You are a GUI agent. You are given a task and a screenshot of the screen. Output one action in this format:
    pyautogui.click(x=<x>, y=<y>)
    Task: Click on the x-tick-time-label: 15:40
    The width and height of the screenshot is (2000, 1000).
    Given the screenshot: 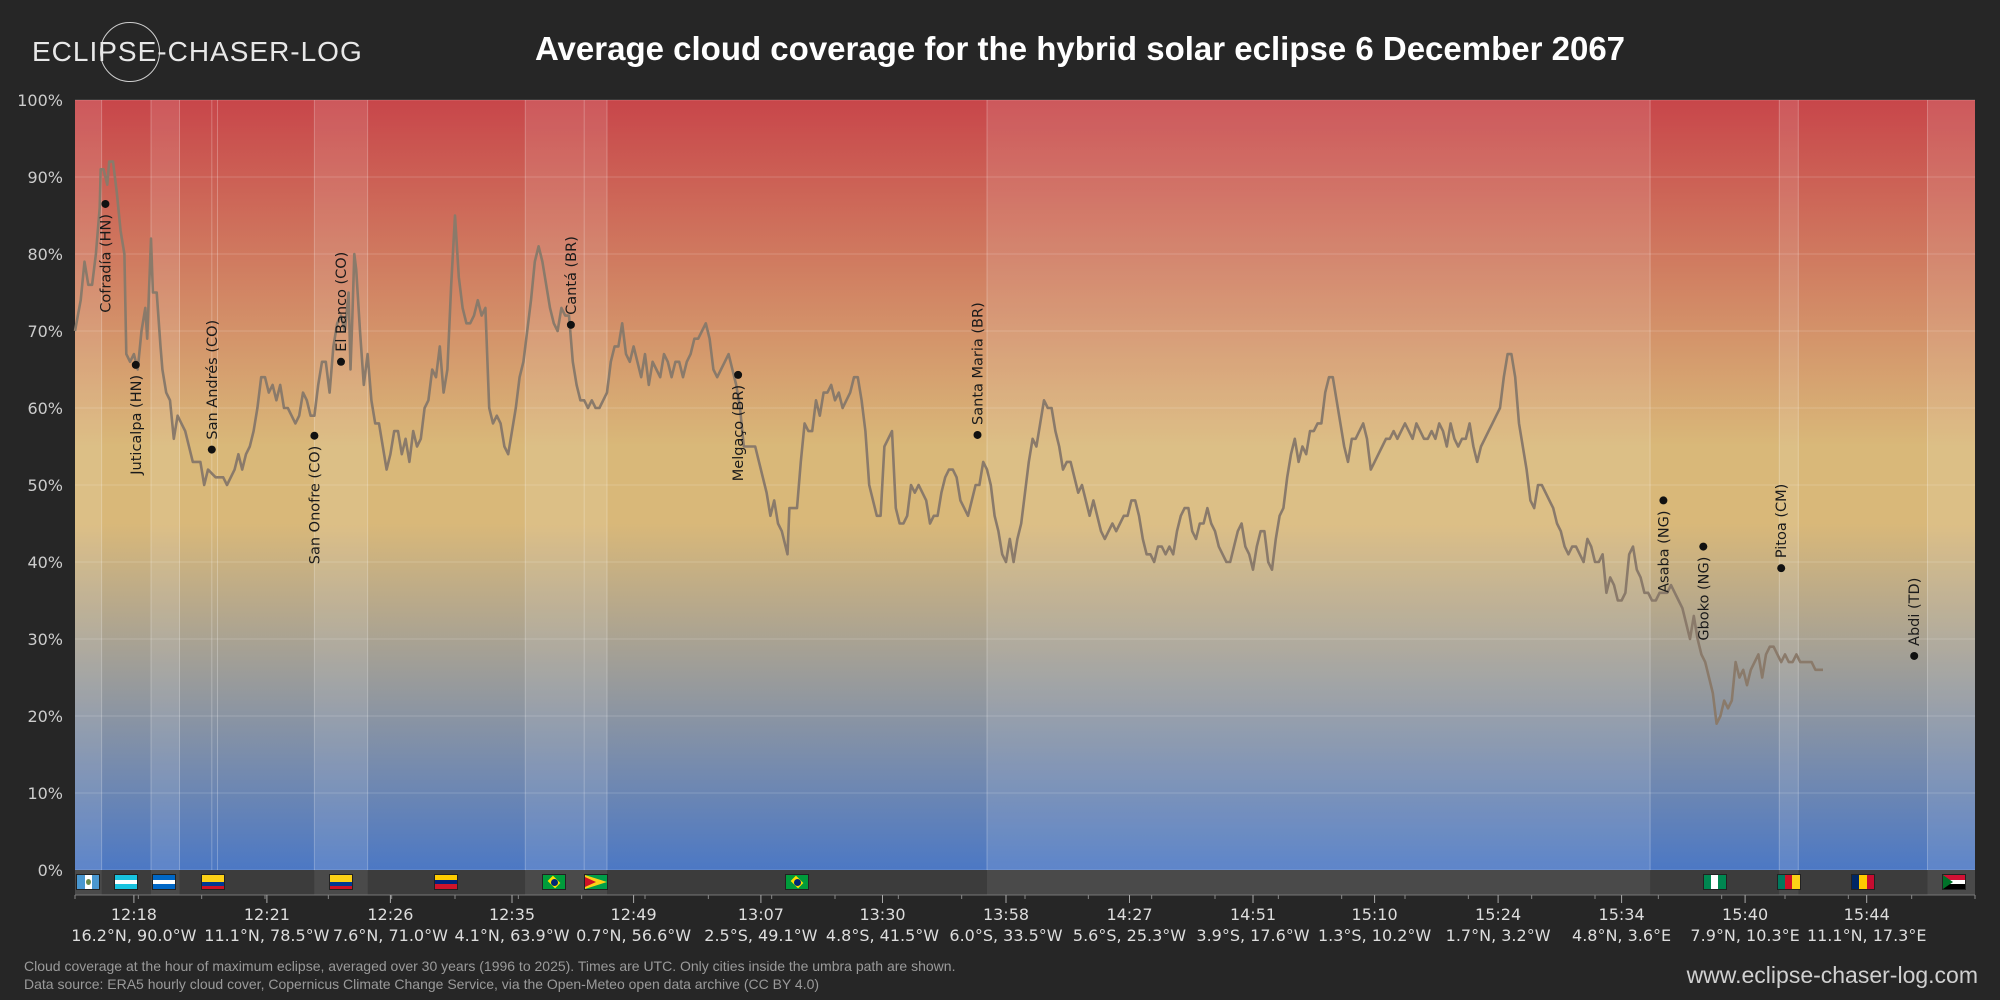 What is the action you would take?
    pyautogui.click(x=1745, y=914)
    